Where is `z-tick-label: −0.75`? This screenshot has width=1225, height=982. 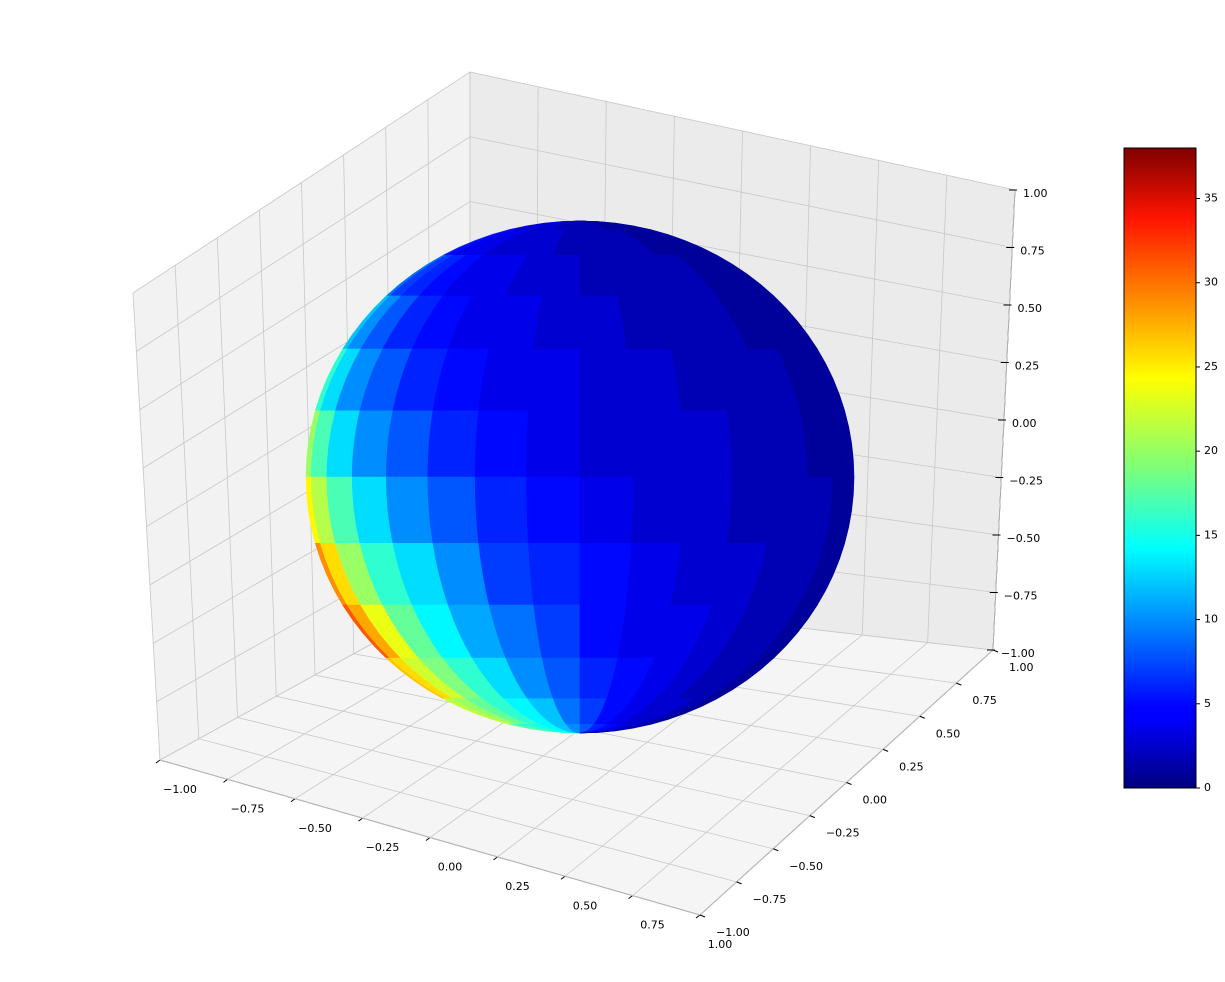
z-tick-label: −0.75 is located at coordinates (1021, 596).